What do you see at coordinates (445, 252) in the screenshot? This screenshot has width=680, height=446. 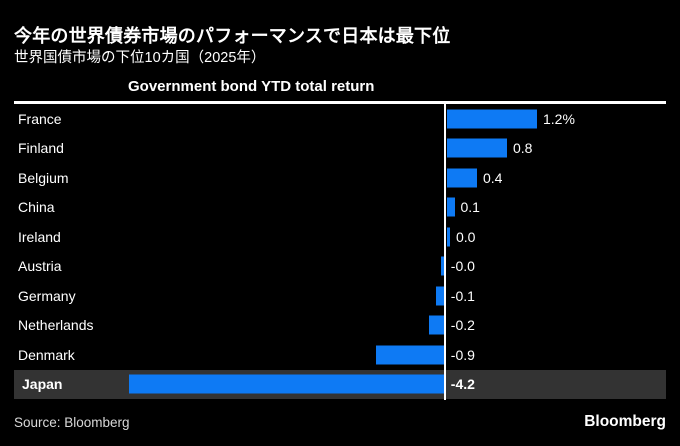 I see `zero-baseline` at bounding box center [445, 252].